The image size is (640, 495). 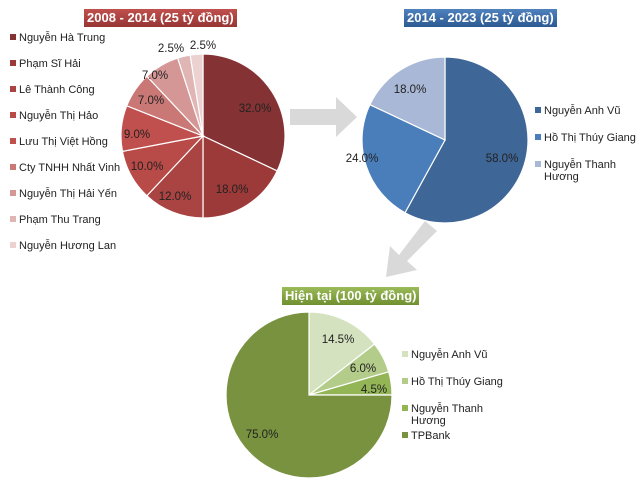 I want to click on legend-item: Nguyễn Thị Hải Yến, so click(x=63, y=194).